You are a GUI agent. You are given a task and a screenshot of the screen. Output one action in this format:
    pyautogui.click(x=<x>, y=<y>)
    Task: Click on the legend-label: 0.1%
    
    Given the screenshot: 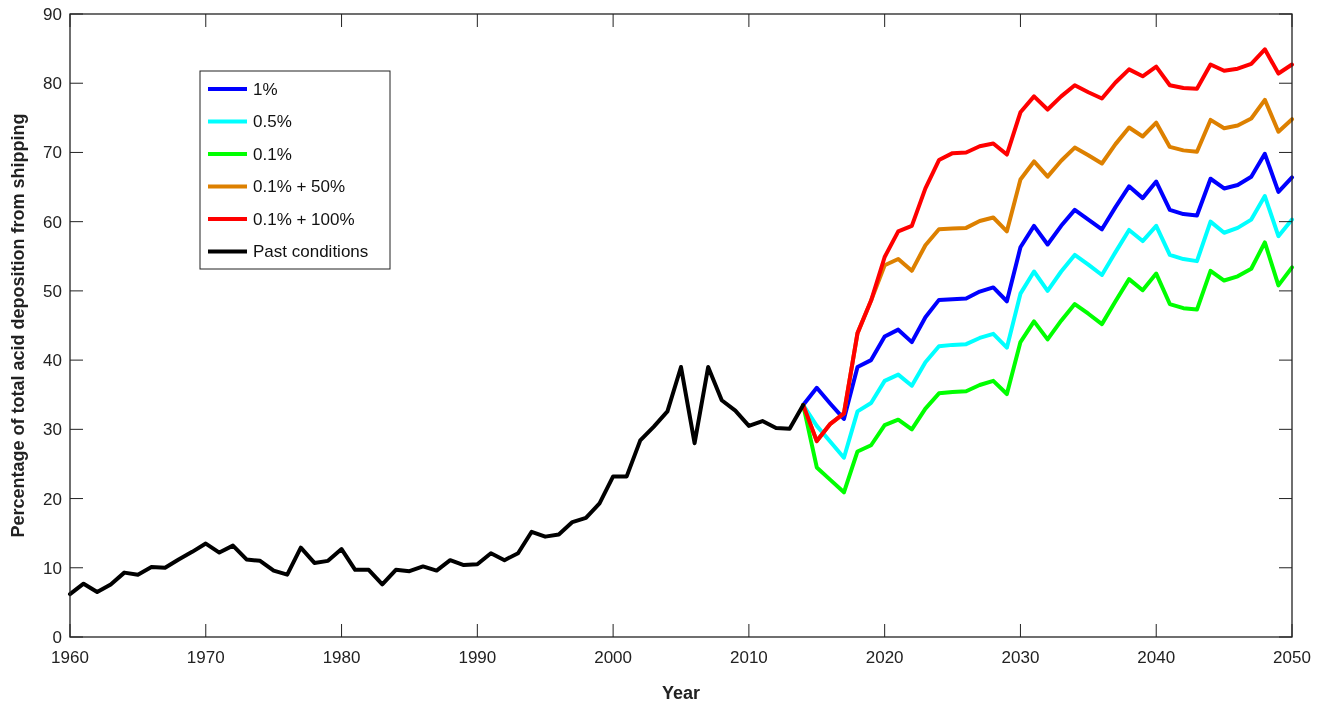 What is the action you would take?
    pyautogui.click(x=272, y=154)
    